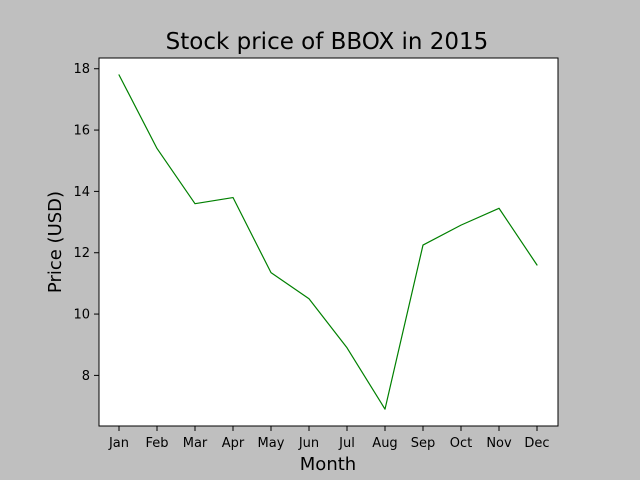 This screenshot has height=480, width=640. Describe the element at coordinates (81, 253) in the screenshot. I see `y-tick-label: 12` at that location.